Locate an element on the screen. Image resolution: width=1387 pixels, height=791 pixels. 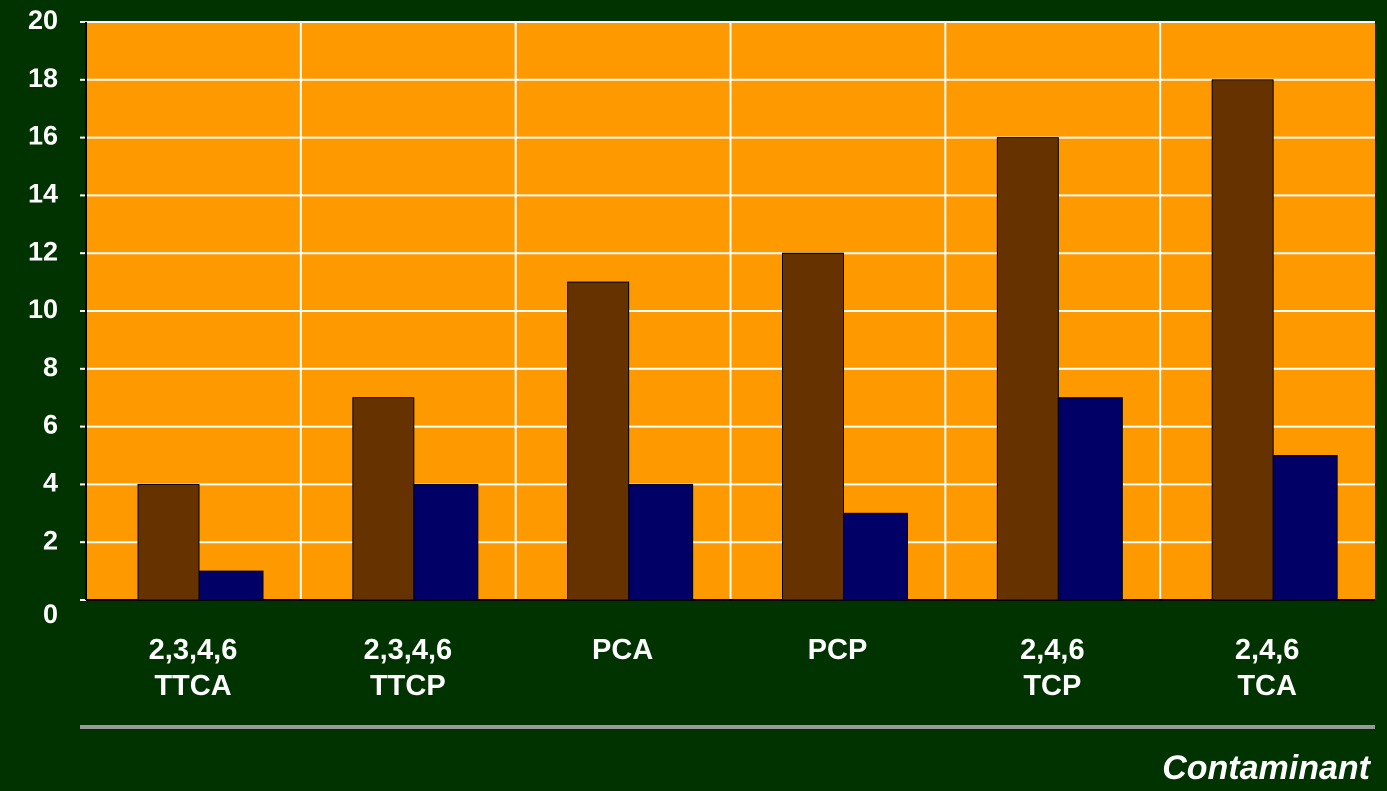
y-tick-label: 12 is located at coordinates (43, 251).